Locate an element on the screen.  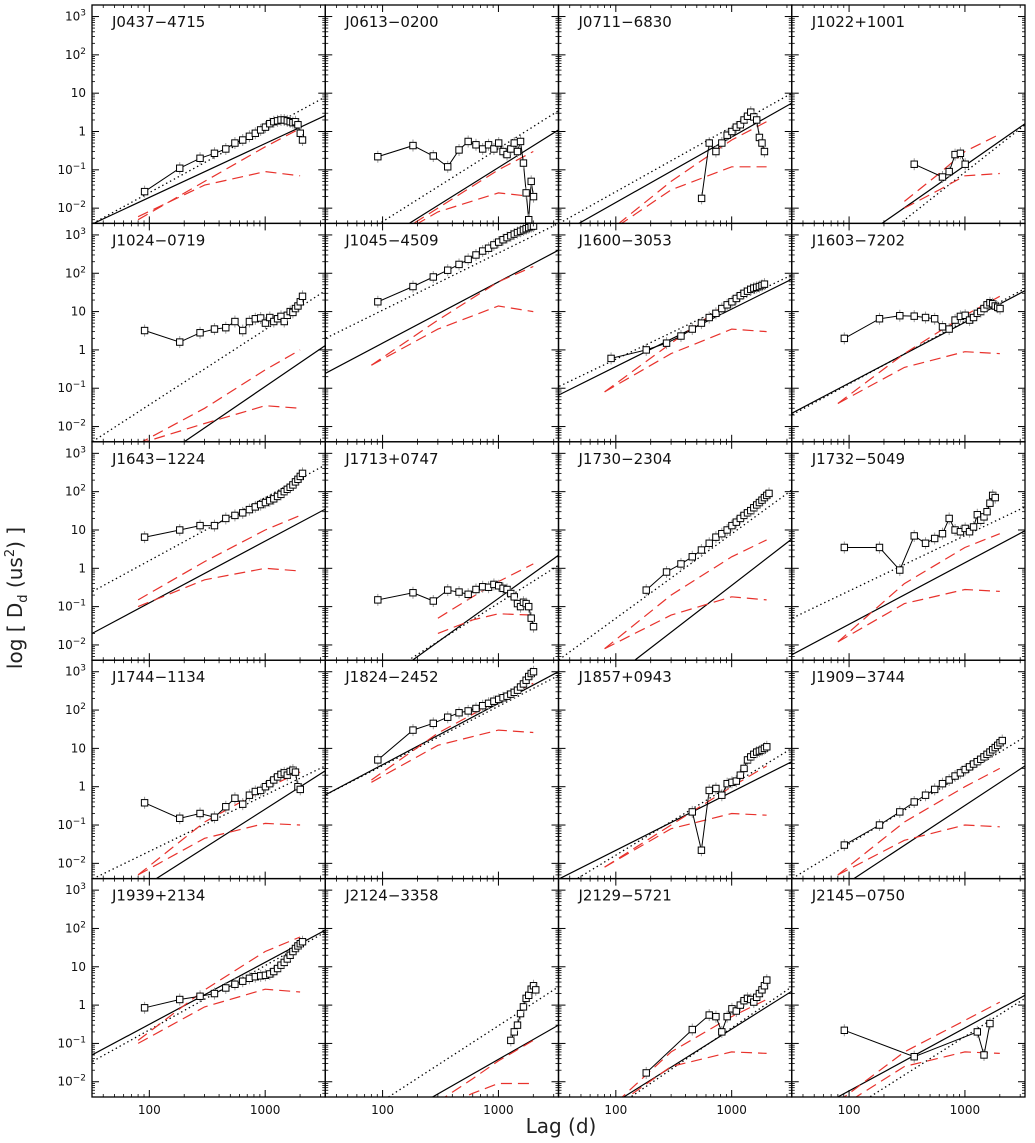
x-axis-label: Lag (d) is located at coordinates (561, 1126).